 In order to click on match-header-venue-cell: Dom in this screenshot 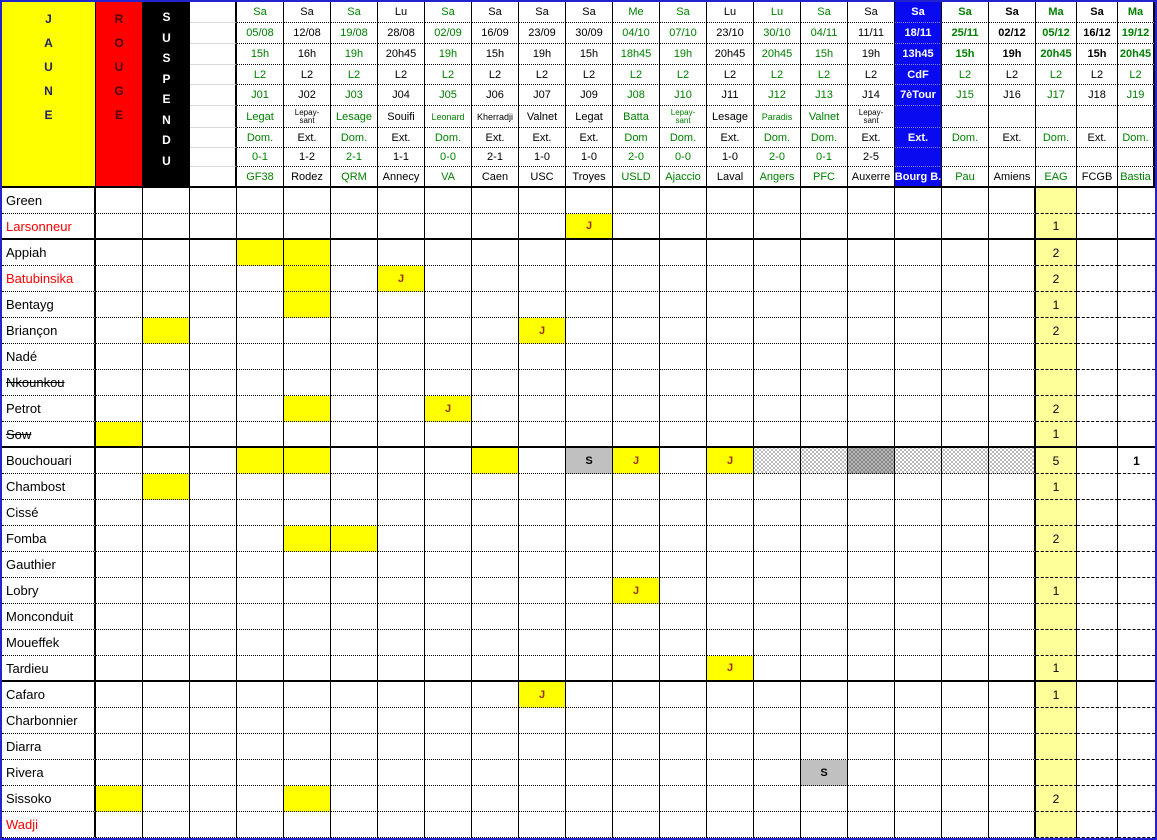, I will do `click(636, 138)`.